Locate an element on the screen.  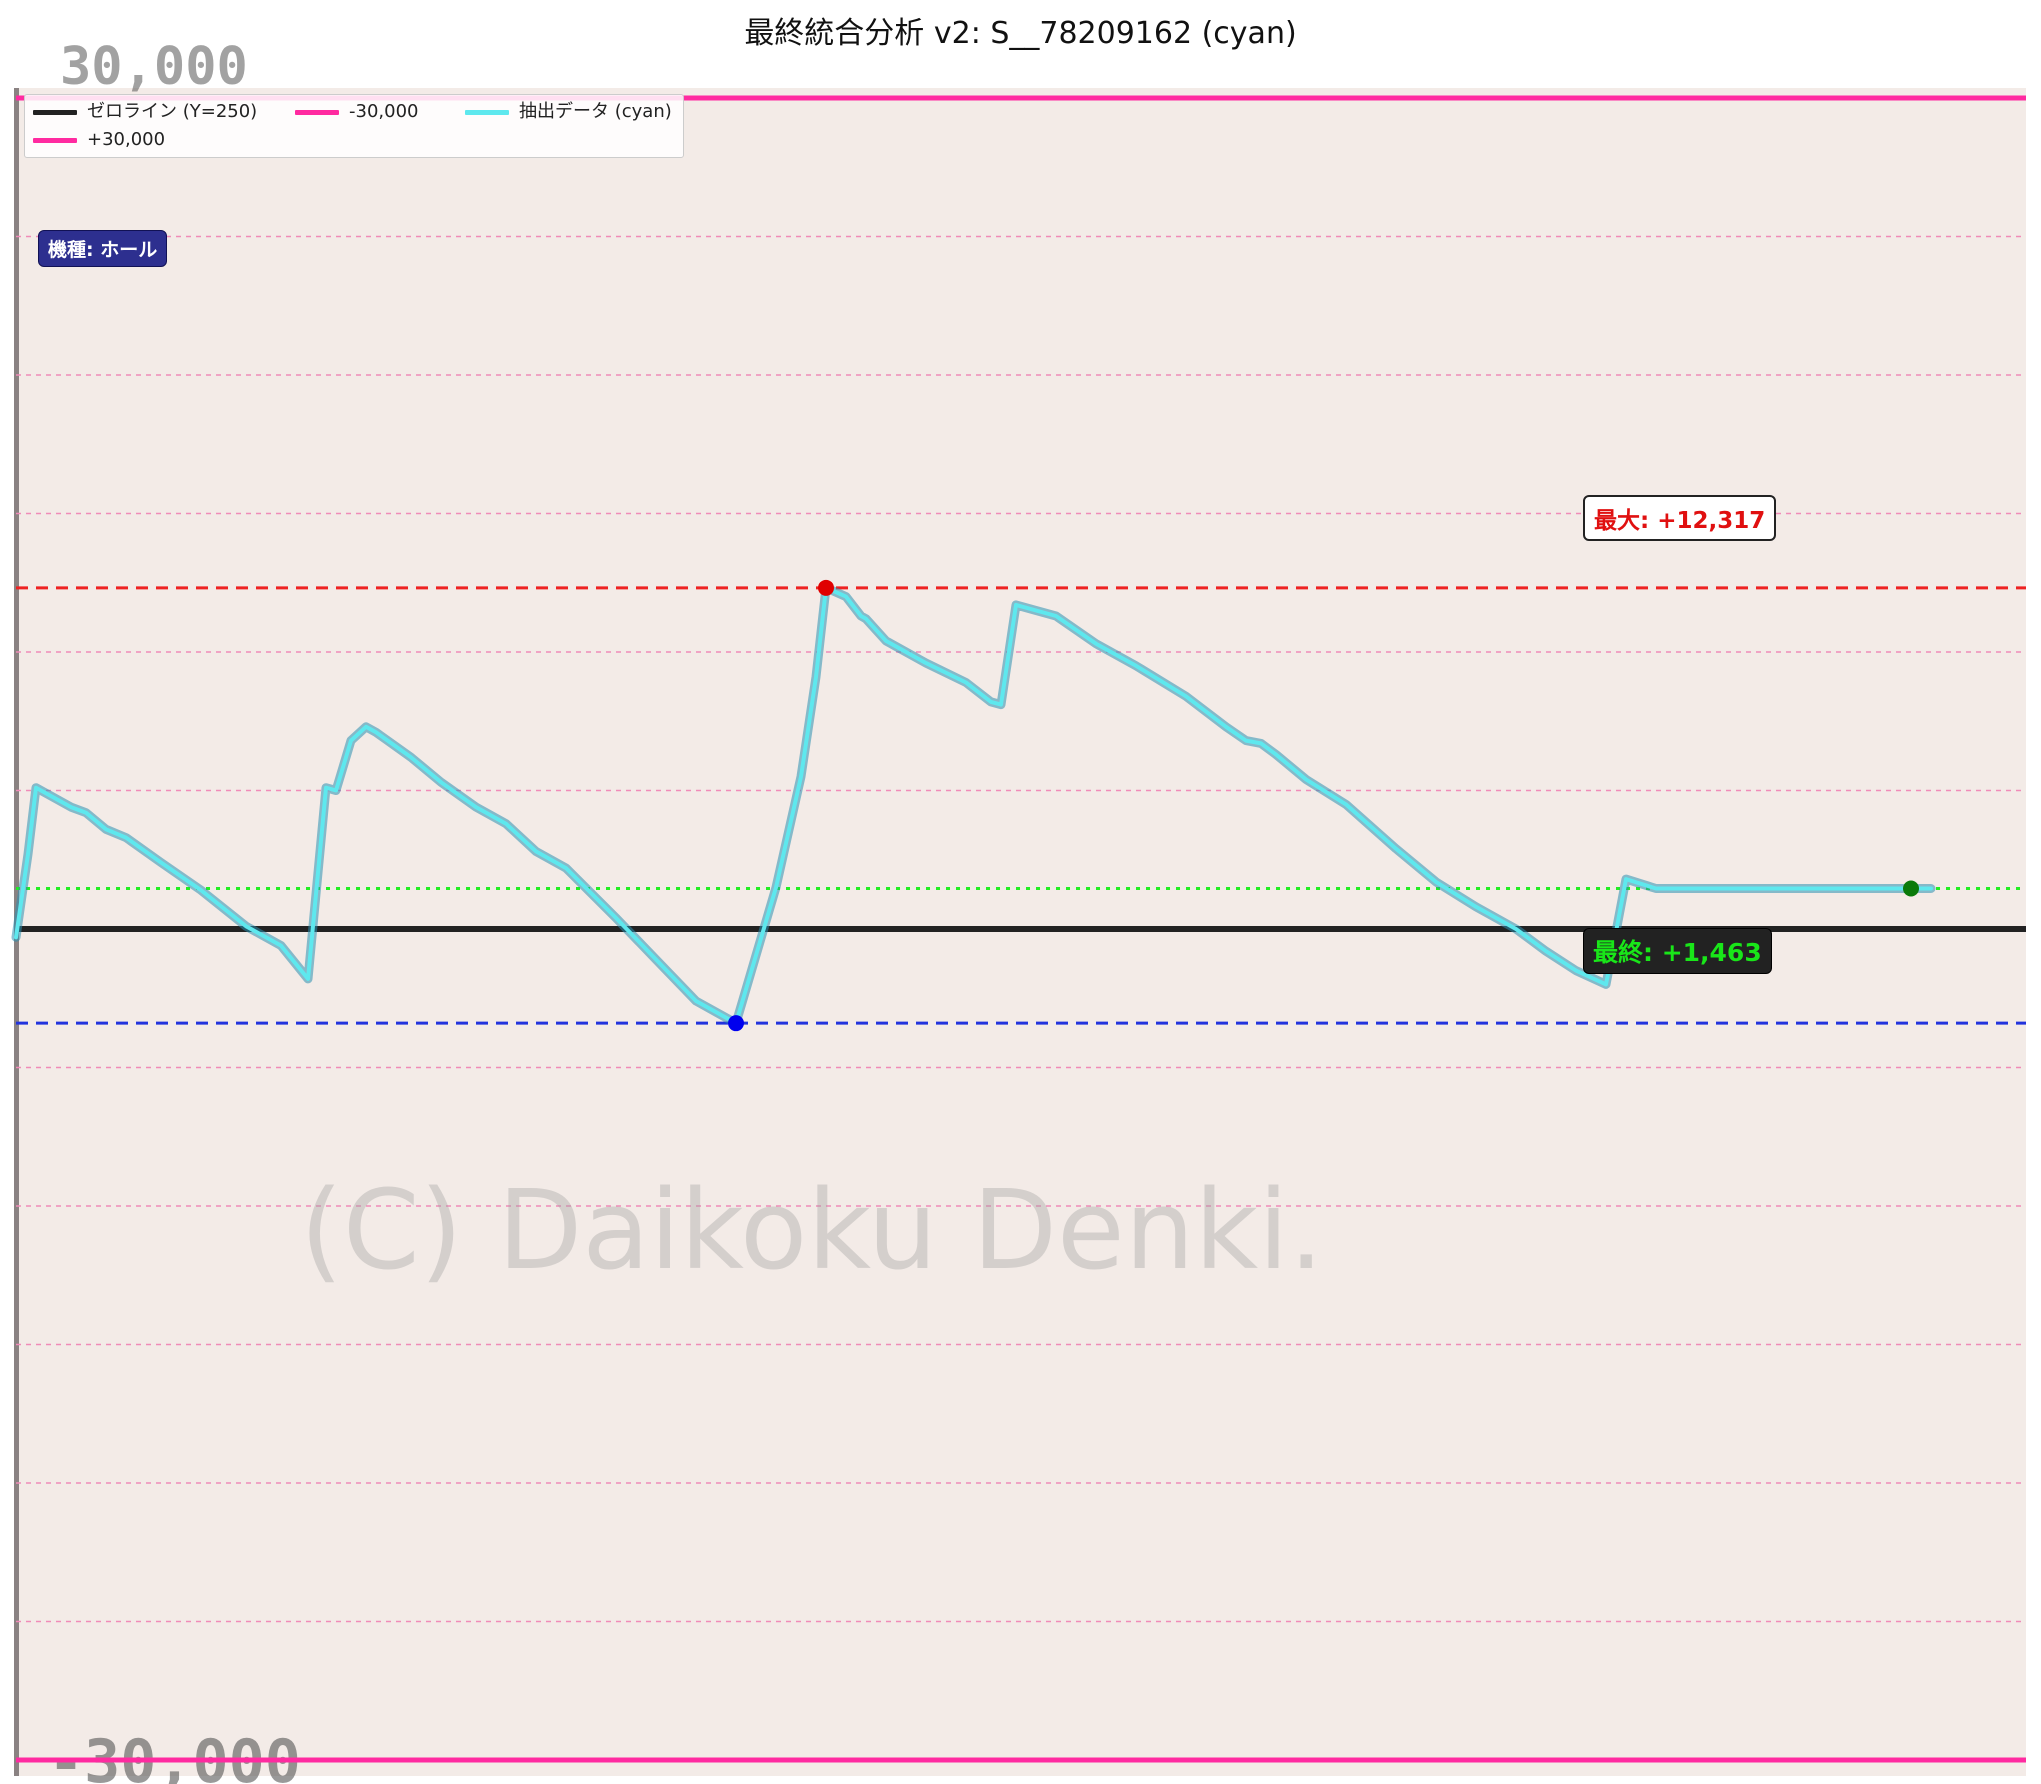
chart-title: 最終統合分析 v2: S__78209162 (cyan) is located at coordinates (1020, 33).